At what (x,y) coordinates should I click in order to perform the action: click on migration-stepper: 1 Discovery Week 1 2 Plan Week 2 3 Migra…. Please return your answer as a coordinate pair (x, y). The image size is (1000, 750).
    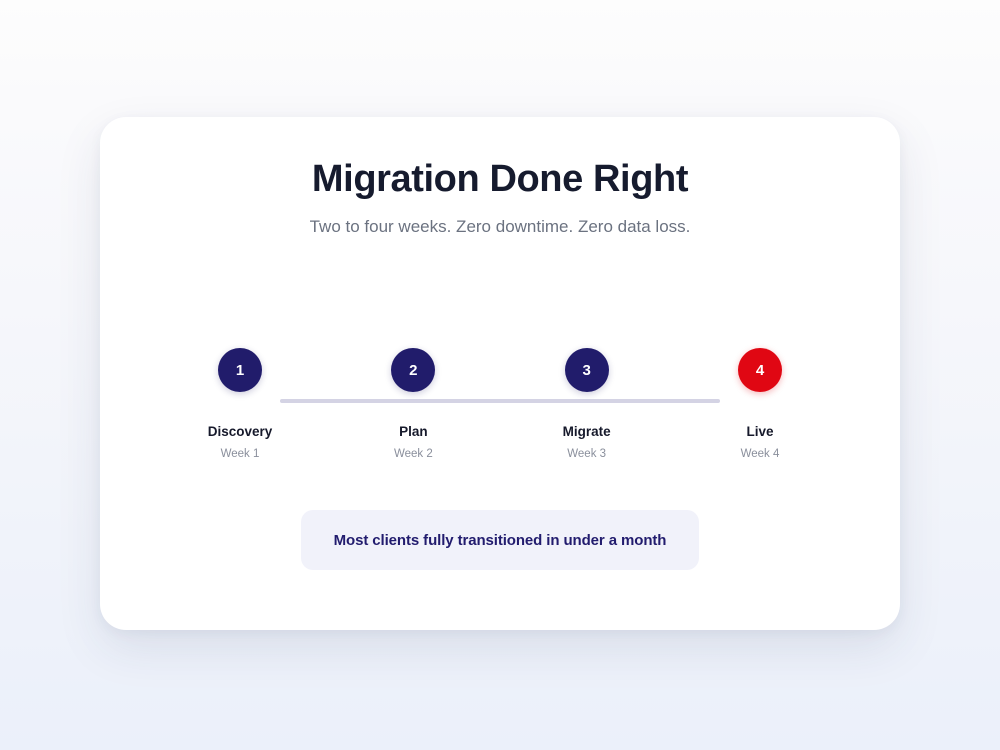
    Looking at the image, I should click on (500, 413).